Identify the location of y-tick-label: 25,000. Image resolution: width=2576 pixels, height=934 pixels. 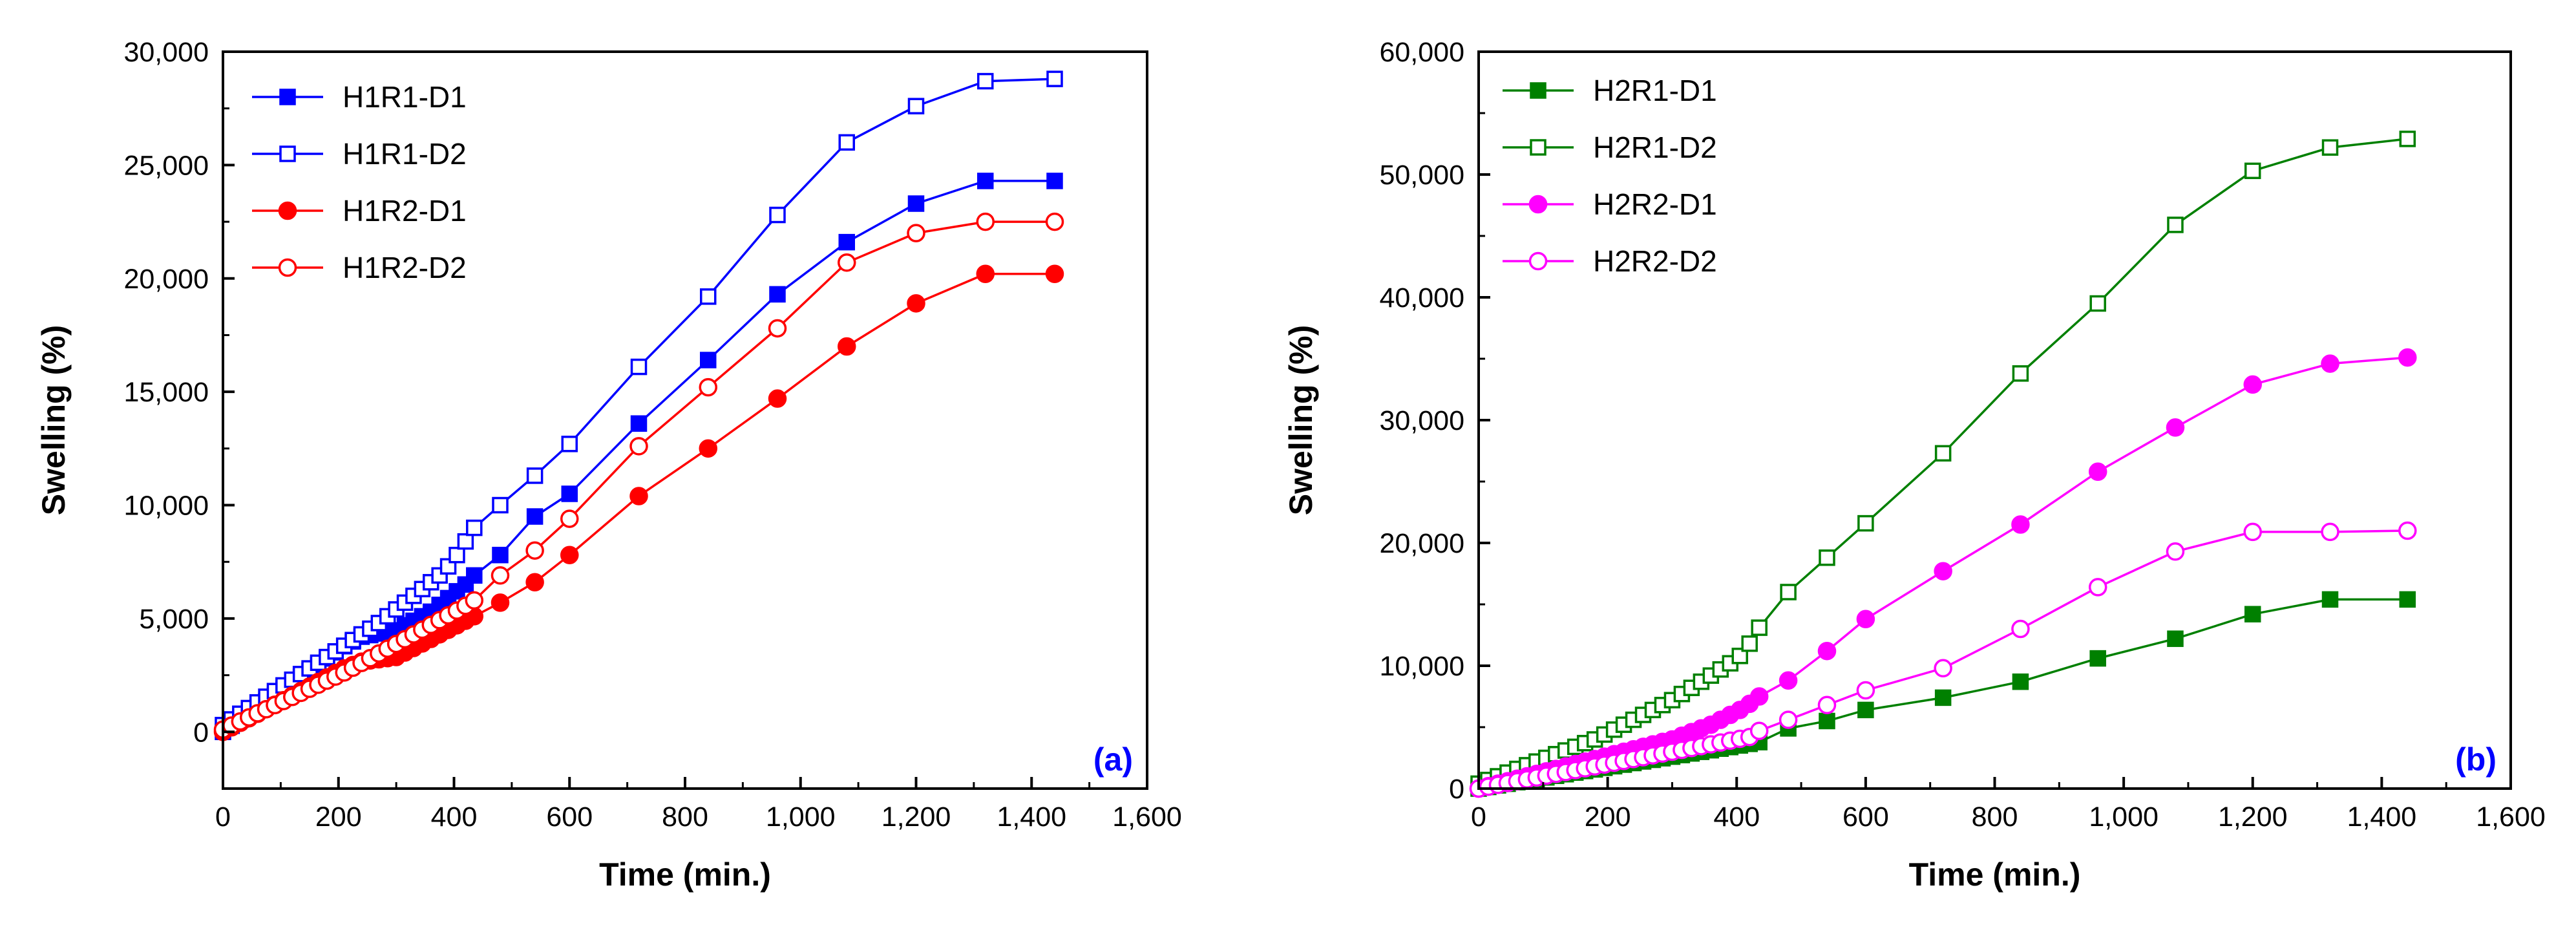
(166, 165).